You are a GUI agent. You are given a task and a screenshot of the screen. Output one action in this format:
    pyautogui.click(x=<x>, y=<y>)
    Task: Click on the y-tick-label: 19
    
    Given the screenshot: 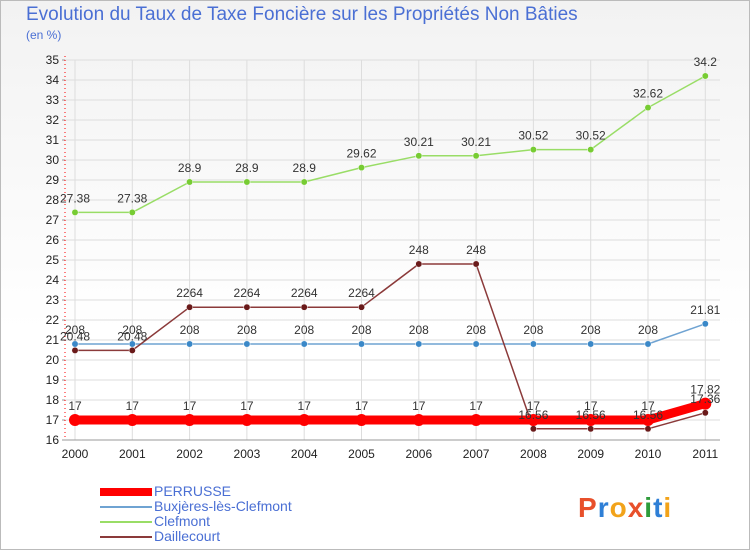 What is the action you would take?
    pyautogui.click(x=53, y=380)
    